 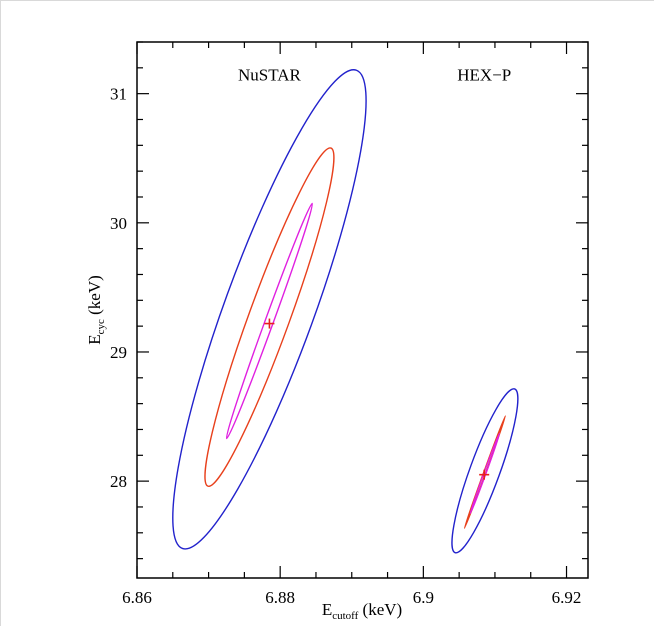 I want to click on y-tick-label: 31, so click(x=118, y=94).